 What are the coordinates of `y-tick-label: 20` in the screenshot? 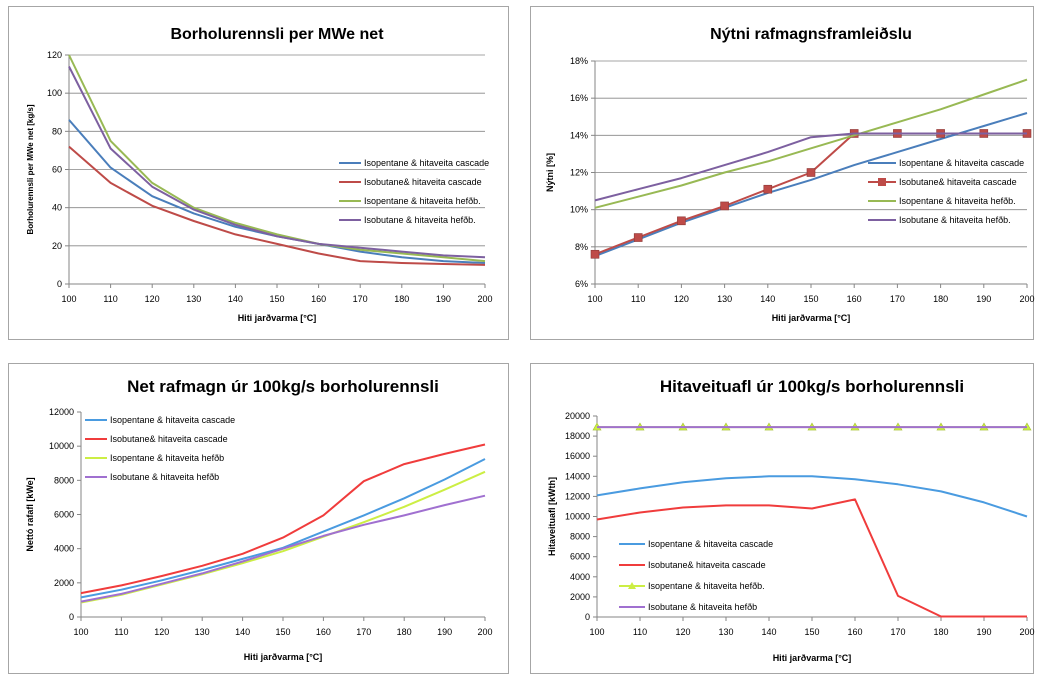 It's located at (57, 246).